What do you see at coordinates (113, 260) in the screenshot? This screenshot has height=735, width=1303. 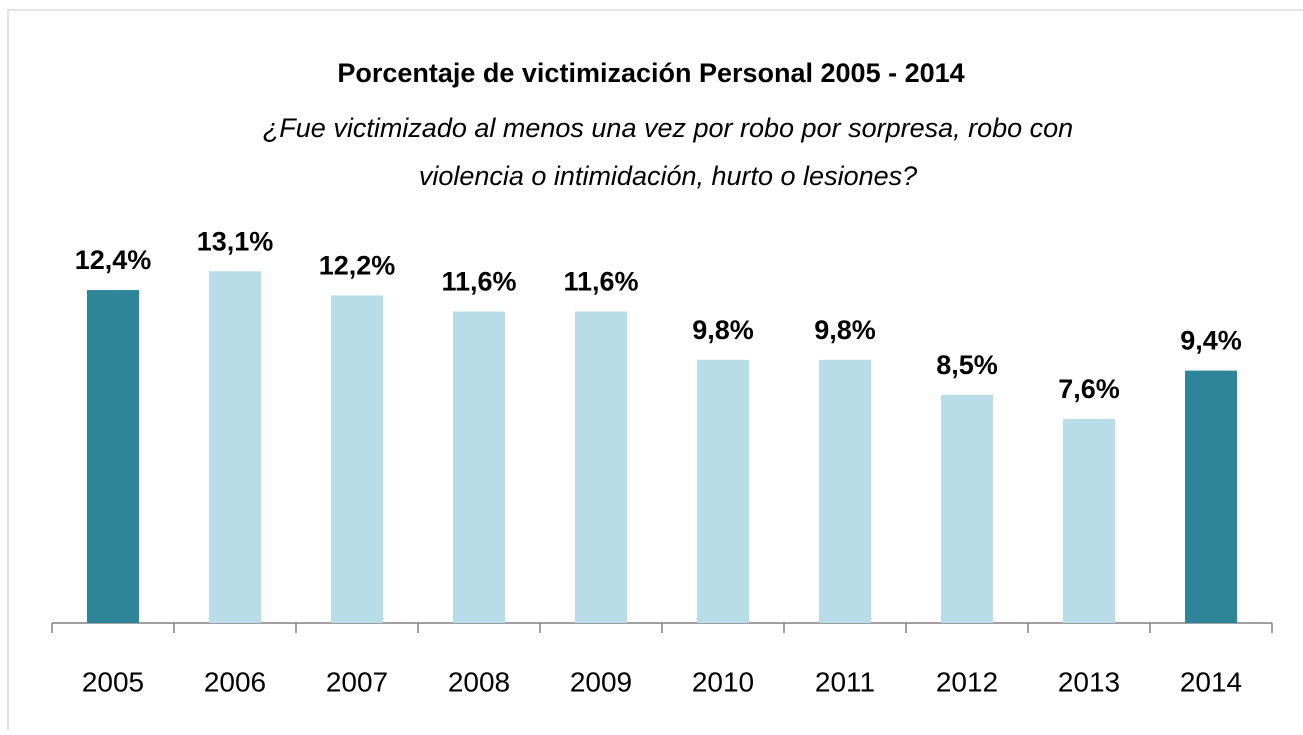 I see `data-label: 12,4%` at bounding box center [113, 260].